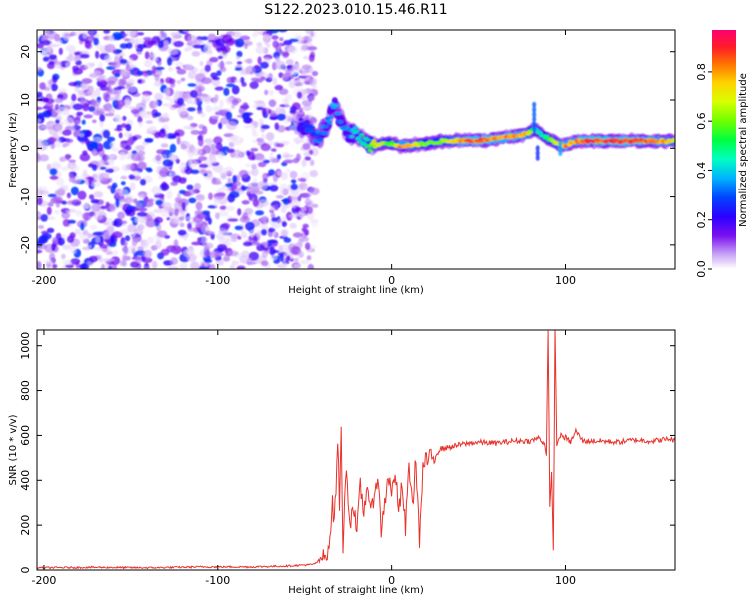  I want to click on spectrogram-y-axis-label: Frequency (Hz), so click(13, 150).